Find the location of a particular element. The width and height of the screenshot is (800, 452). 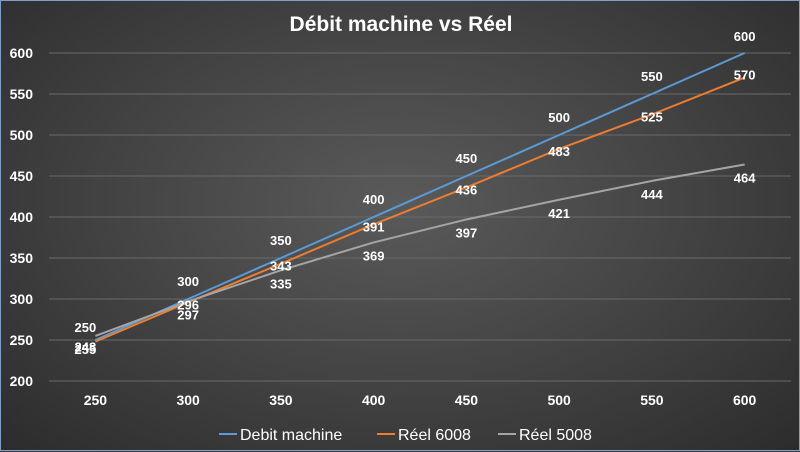

data-label: 500 is located at coordinates (559, 117).